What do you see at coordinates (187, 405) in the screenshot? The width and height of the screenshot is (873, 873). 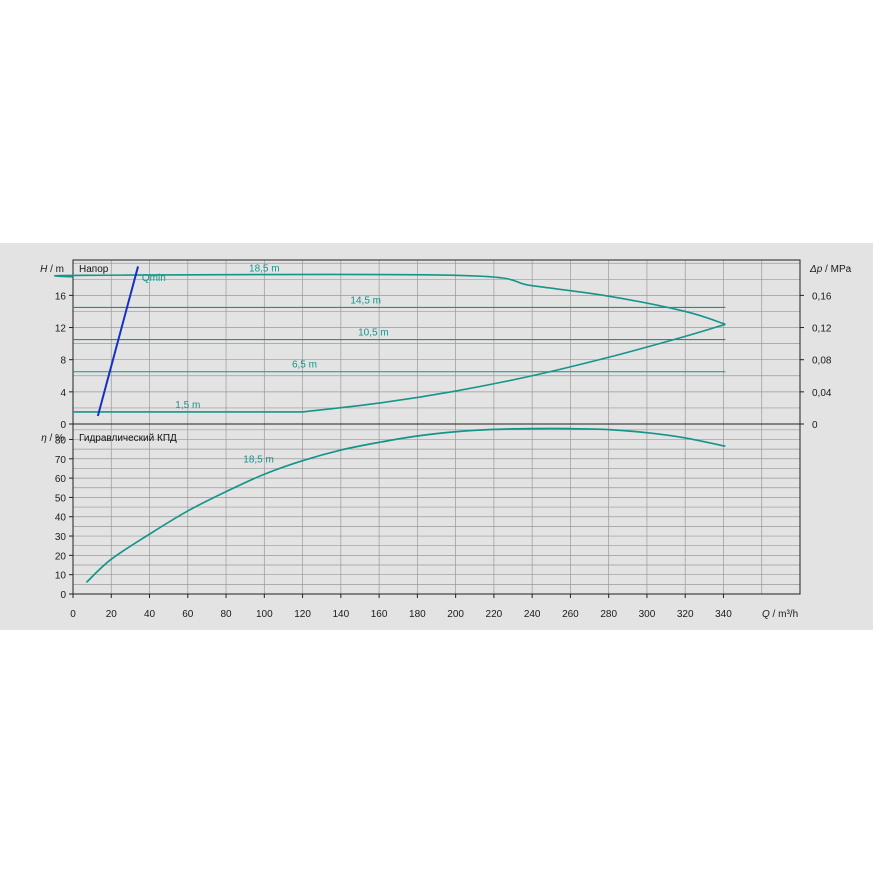 I see `head-curve-label: 1,5 m` at bounding box center [187, 405].